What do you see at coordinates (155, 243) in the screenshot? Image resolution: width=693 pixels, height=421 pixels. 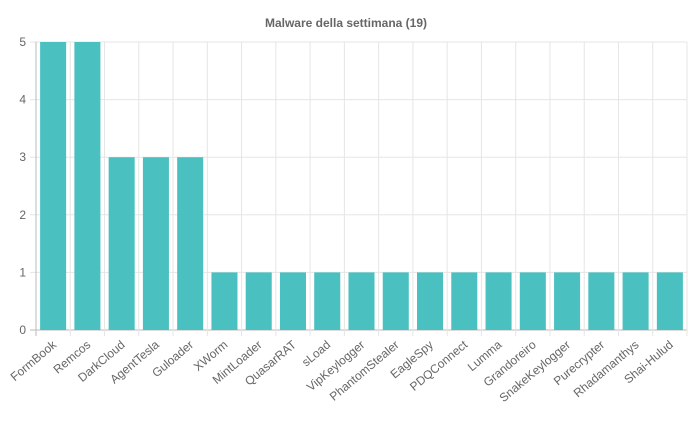 I see `bar-agenttesla` at bounding box center [155, 243].